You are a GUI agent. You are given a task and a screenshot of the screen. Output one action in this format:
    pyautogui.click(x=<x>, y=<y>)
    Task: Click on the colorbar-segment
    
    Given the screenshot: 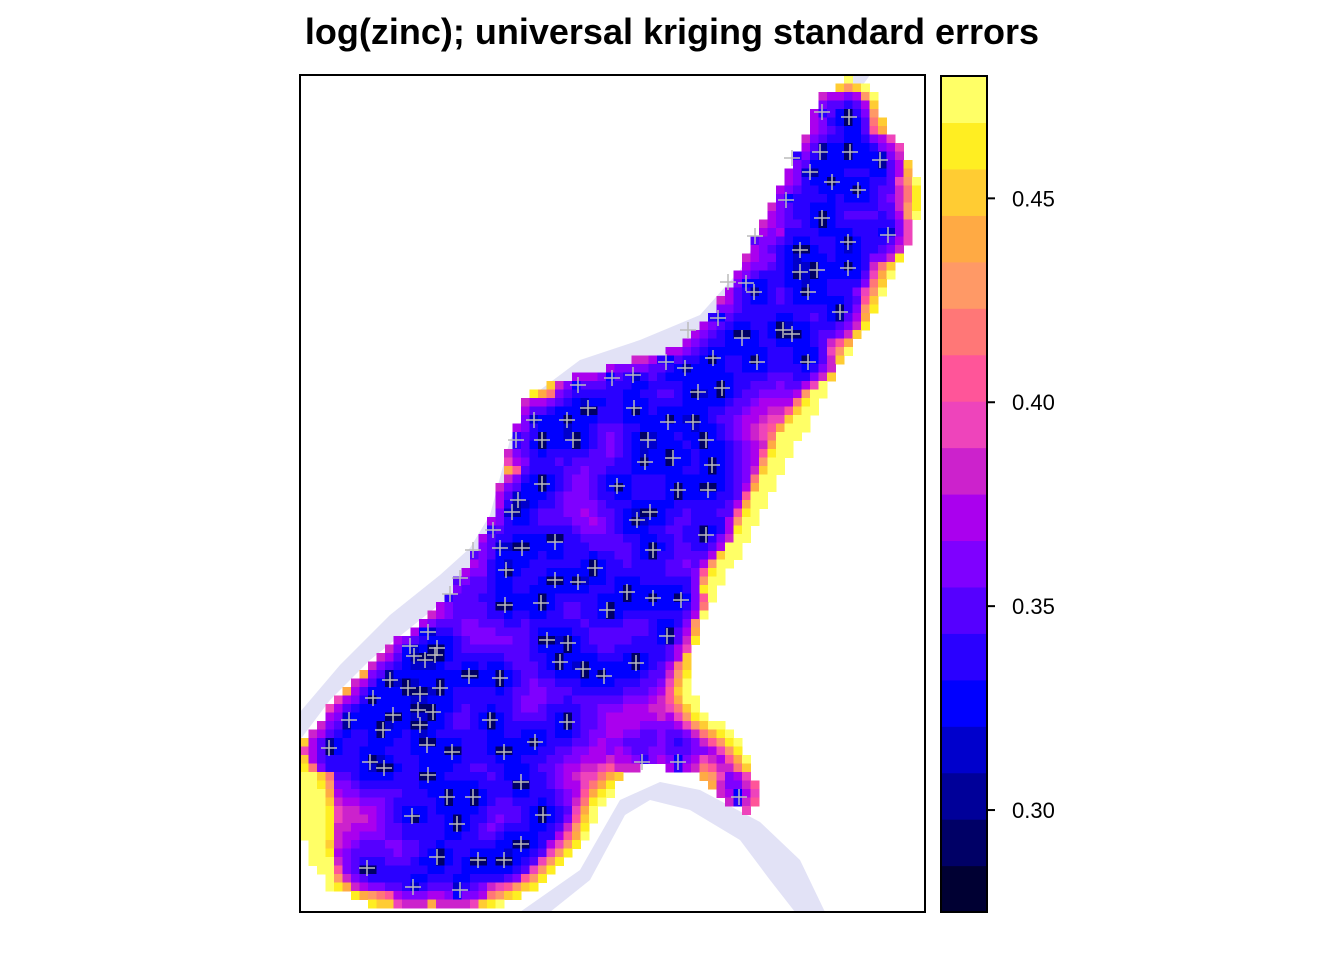 What is the action you would take?
    pyautogui.click(x=964, y=332)
    